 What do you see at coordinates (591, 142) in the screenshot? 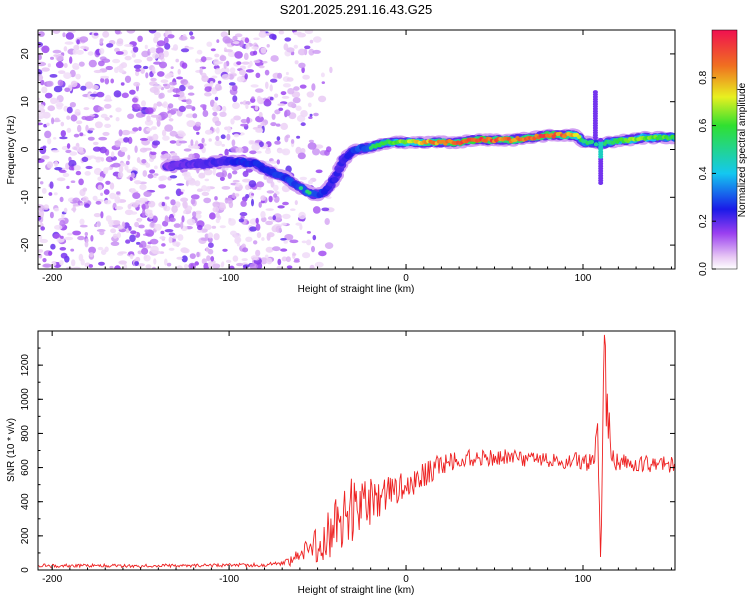
I see `ridge-mark` at bounding box center [591, 142].